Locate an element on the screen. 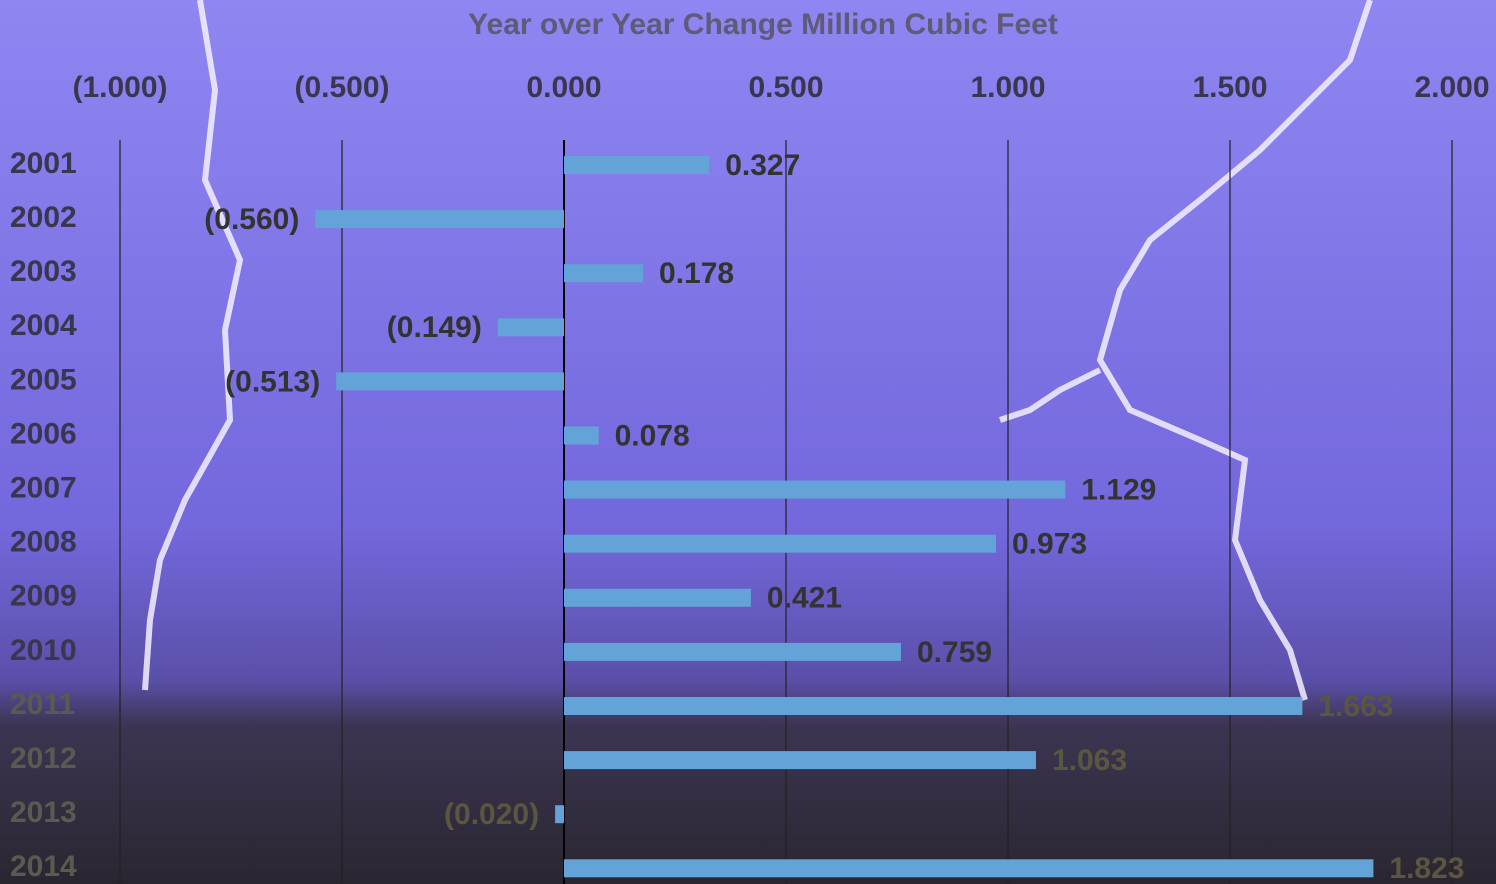 The height and width of the screenshot is (884, 1496). value-label: 1.129 is located at coordinates (1118, 490).